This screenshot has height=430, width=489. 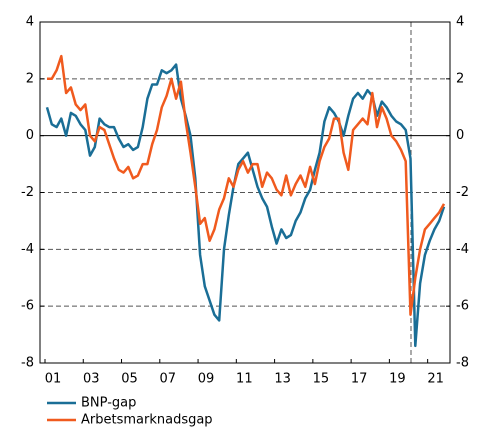 I want to click on y-tick-label: 0, so click(x=30, y=135).